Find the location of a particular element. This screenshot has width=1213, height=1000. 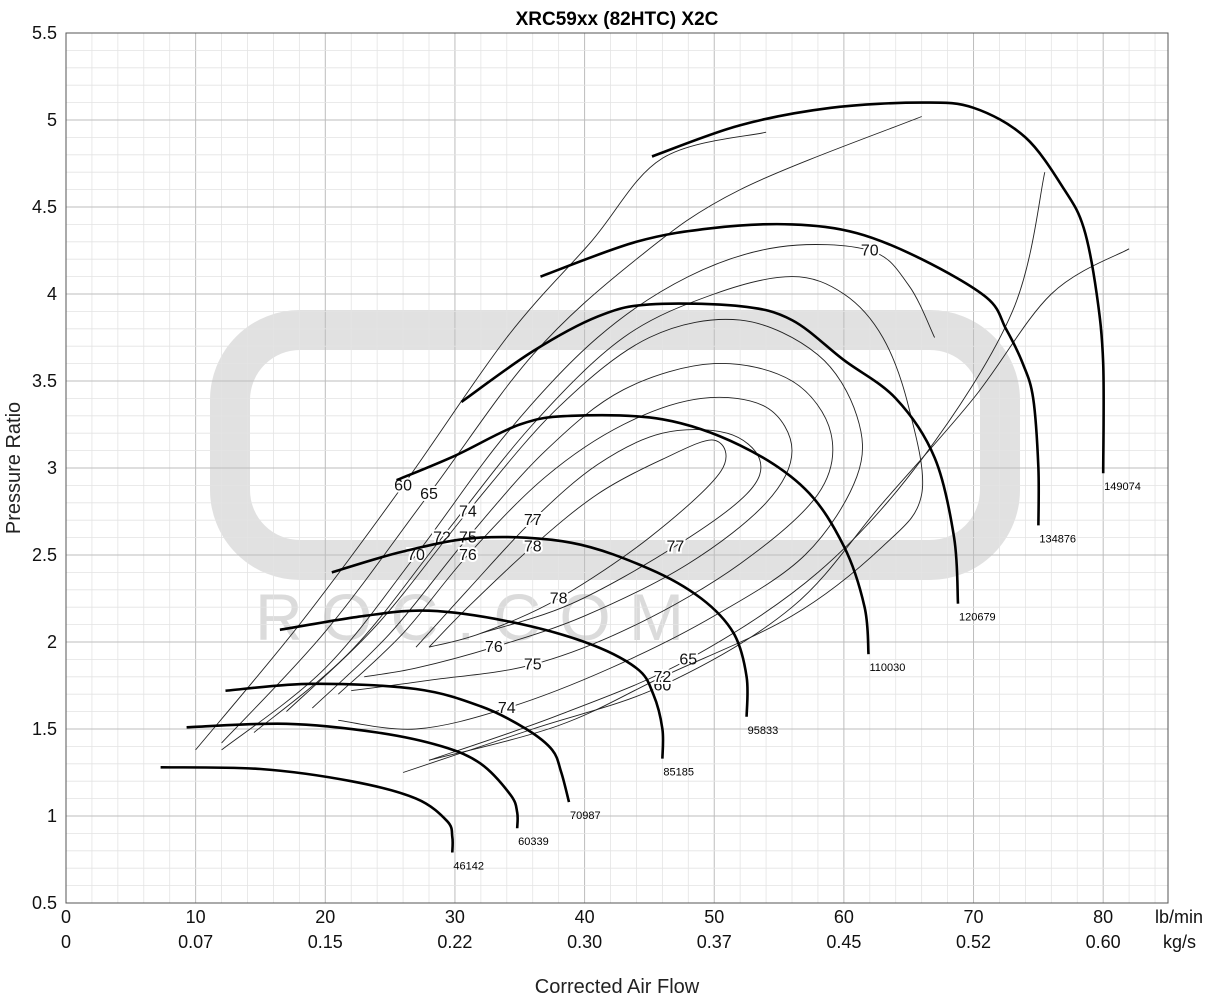

efficiency-label: 74 is located at coordinates (468, 512).